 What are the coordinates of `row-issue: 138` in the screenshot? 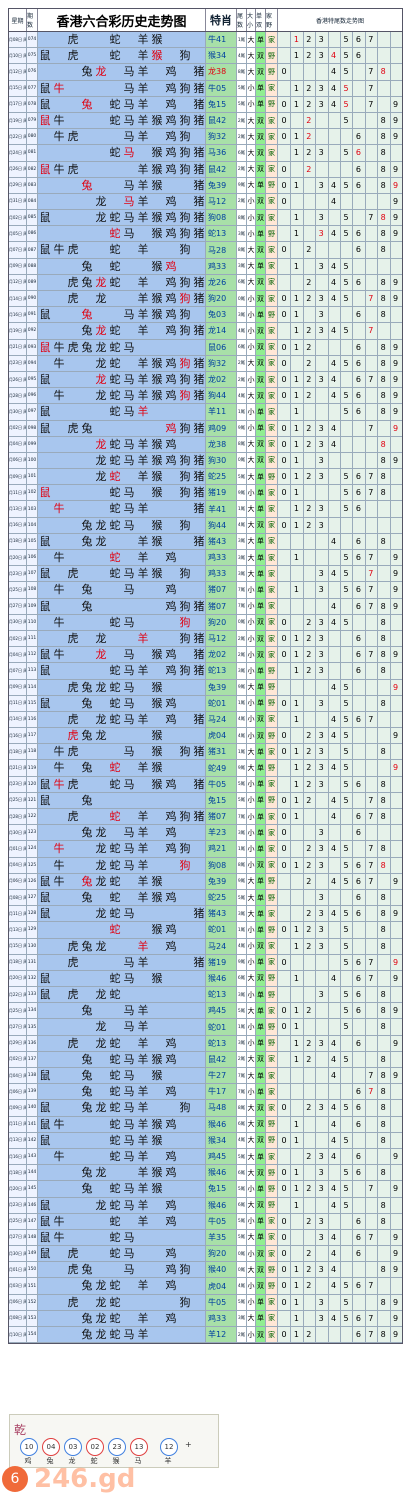 It's located at (32, 1076).